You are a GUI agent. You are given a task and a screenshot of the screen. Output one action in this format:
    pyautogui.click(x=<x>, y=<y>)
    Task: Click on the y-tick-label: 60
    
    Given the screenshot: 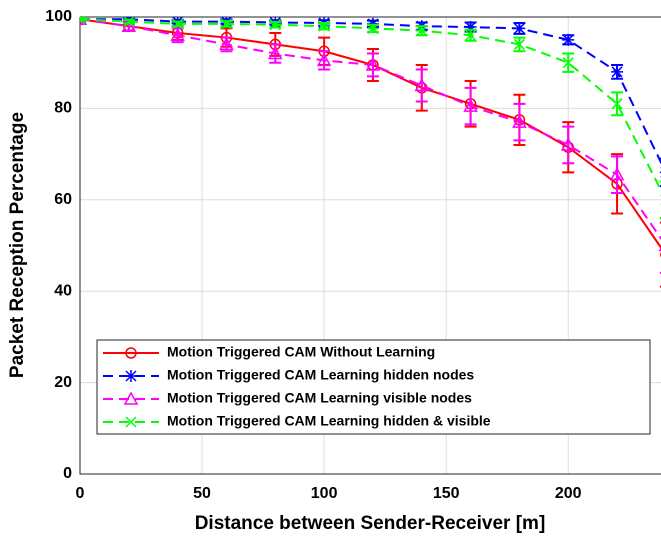 What is the action you would take?
    pyautogui.click(x=63, y=199)
    